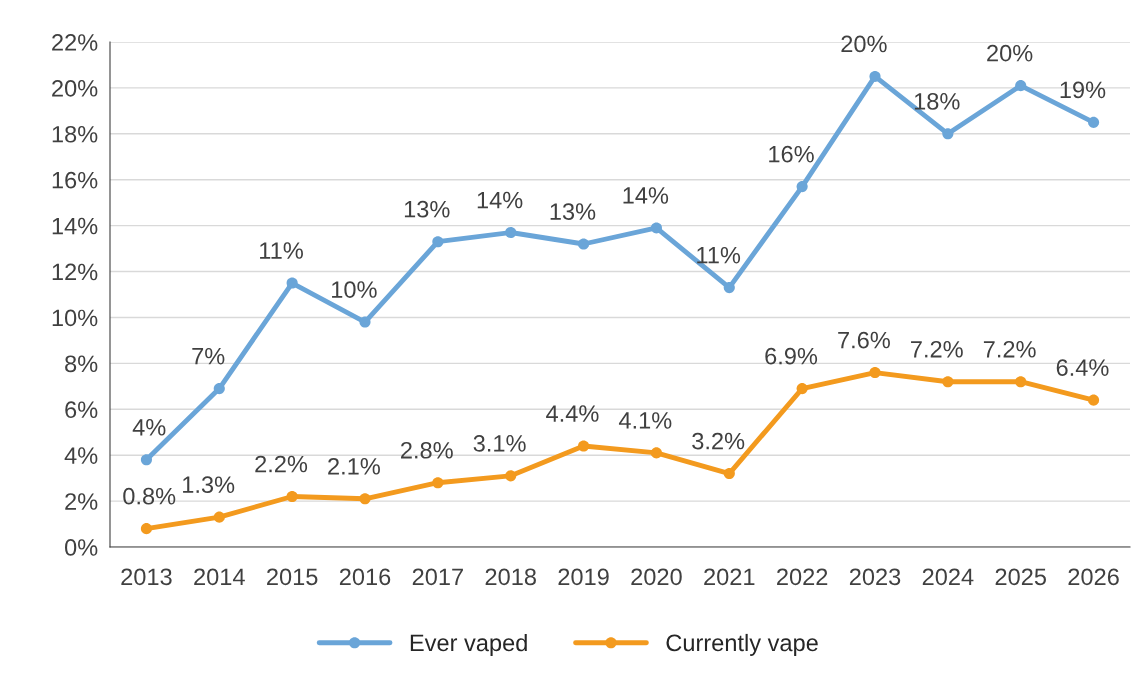 The height and width of the screenshot is (686, 1147). What do you see at coordinates (75, 272) in the screenshot?
I see `y-tick-label: 12%` at bounding box center [75, 272].